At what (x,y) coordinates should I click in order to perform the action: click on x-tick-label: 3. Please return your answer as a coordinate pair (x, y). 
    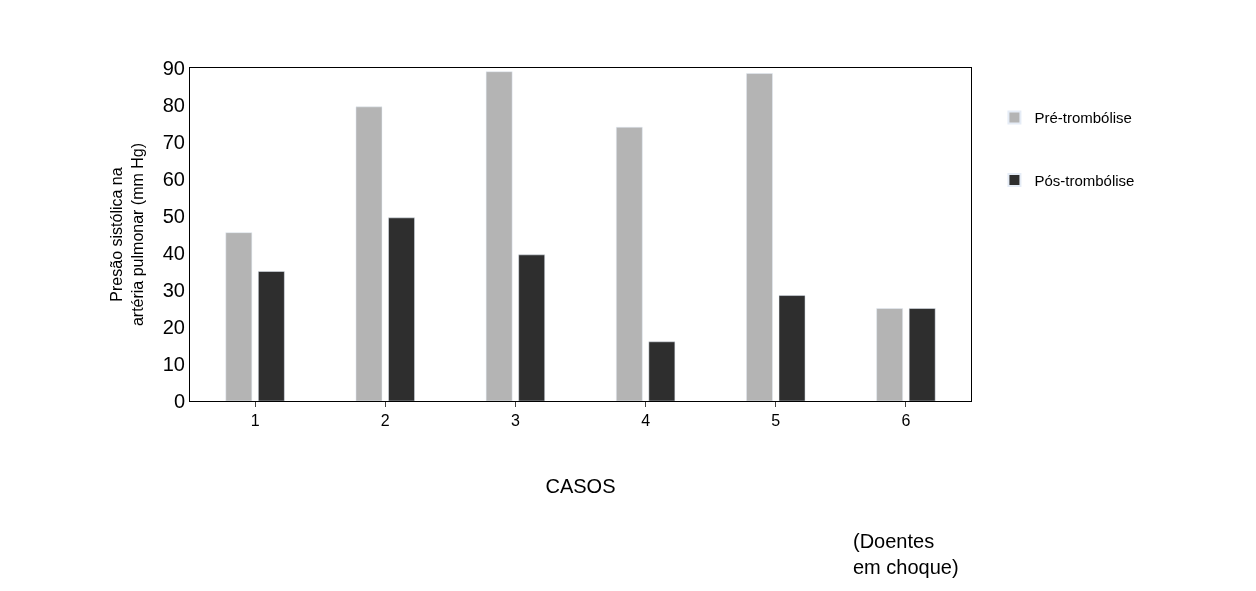
    Looking at the image, I should click on (515, 421).